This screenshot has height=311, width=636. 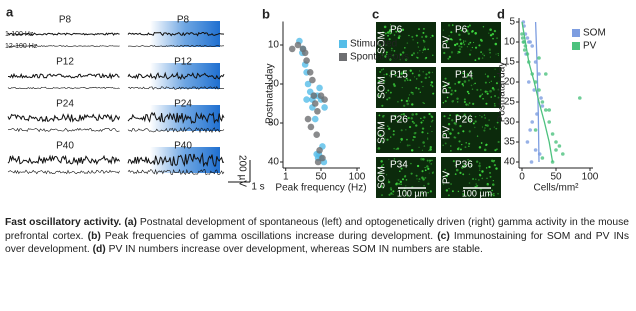 What do you see at coordinates (175, 46) in the screenshot?
I see `lfp-trace` at bounding box center [175, 46].